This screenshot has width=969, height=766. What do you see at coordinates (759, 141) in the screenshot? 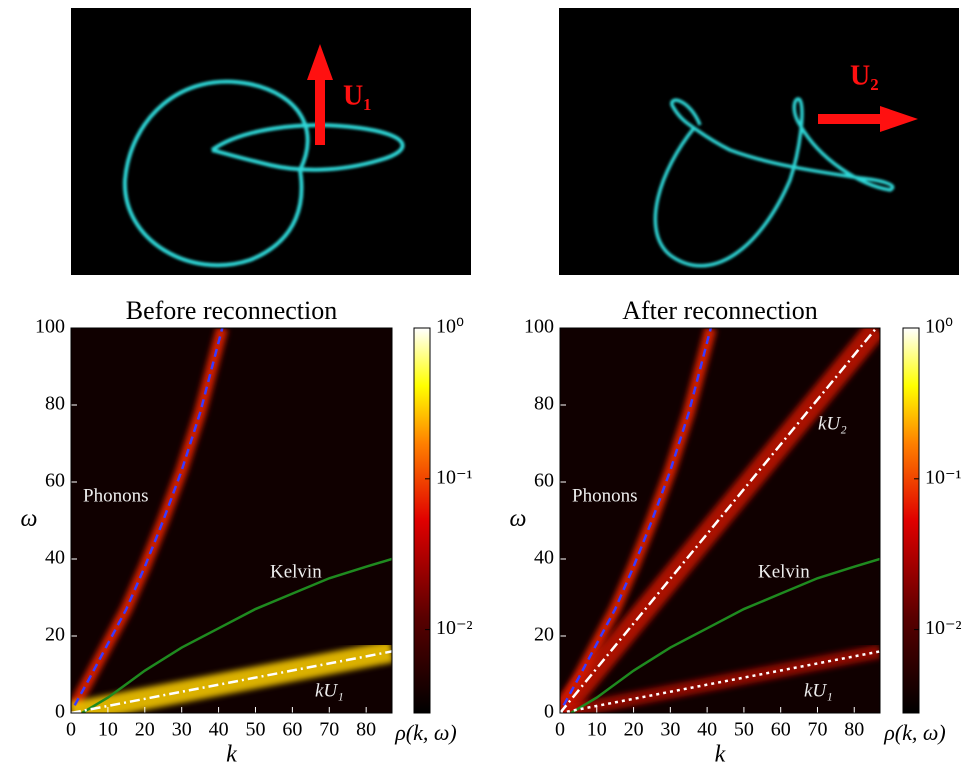
I see `vortex-image: U₂` at bounding box center [759, 141].